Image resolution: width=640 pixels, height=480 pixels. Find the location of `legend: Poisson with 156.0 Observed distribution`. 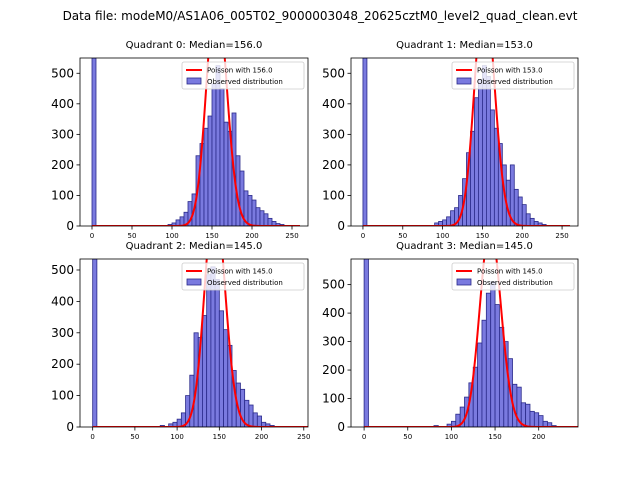

legend: Poisson with 156.0 Observed distribution is located at coordinates (243, 75).